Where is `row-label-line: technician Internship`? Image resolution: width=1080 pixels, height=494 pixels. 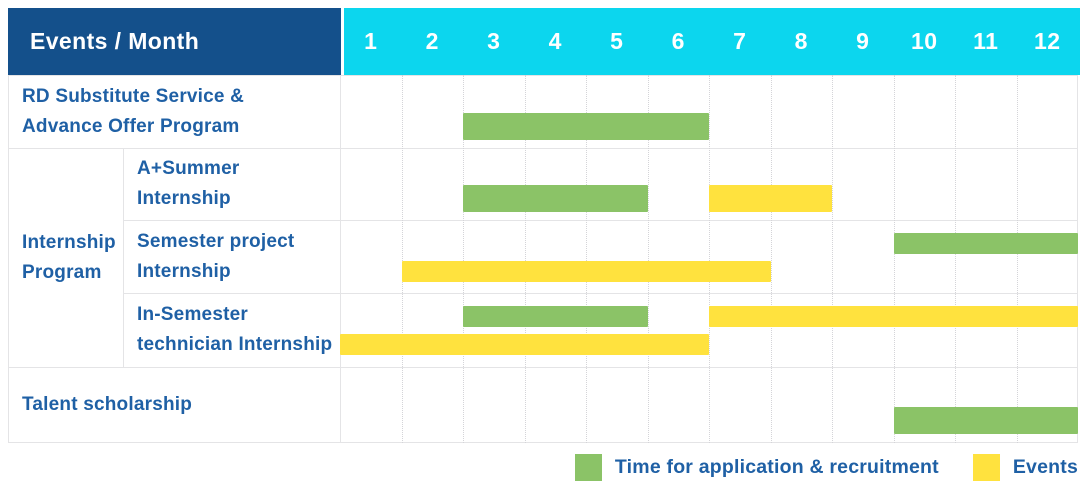 row-label-line: technician Internship is located at coordinates (235, 344).